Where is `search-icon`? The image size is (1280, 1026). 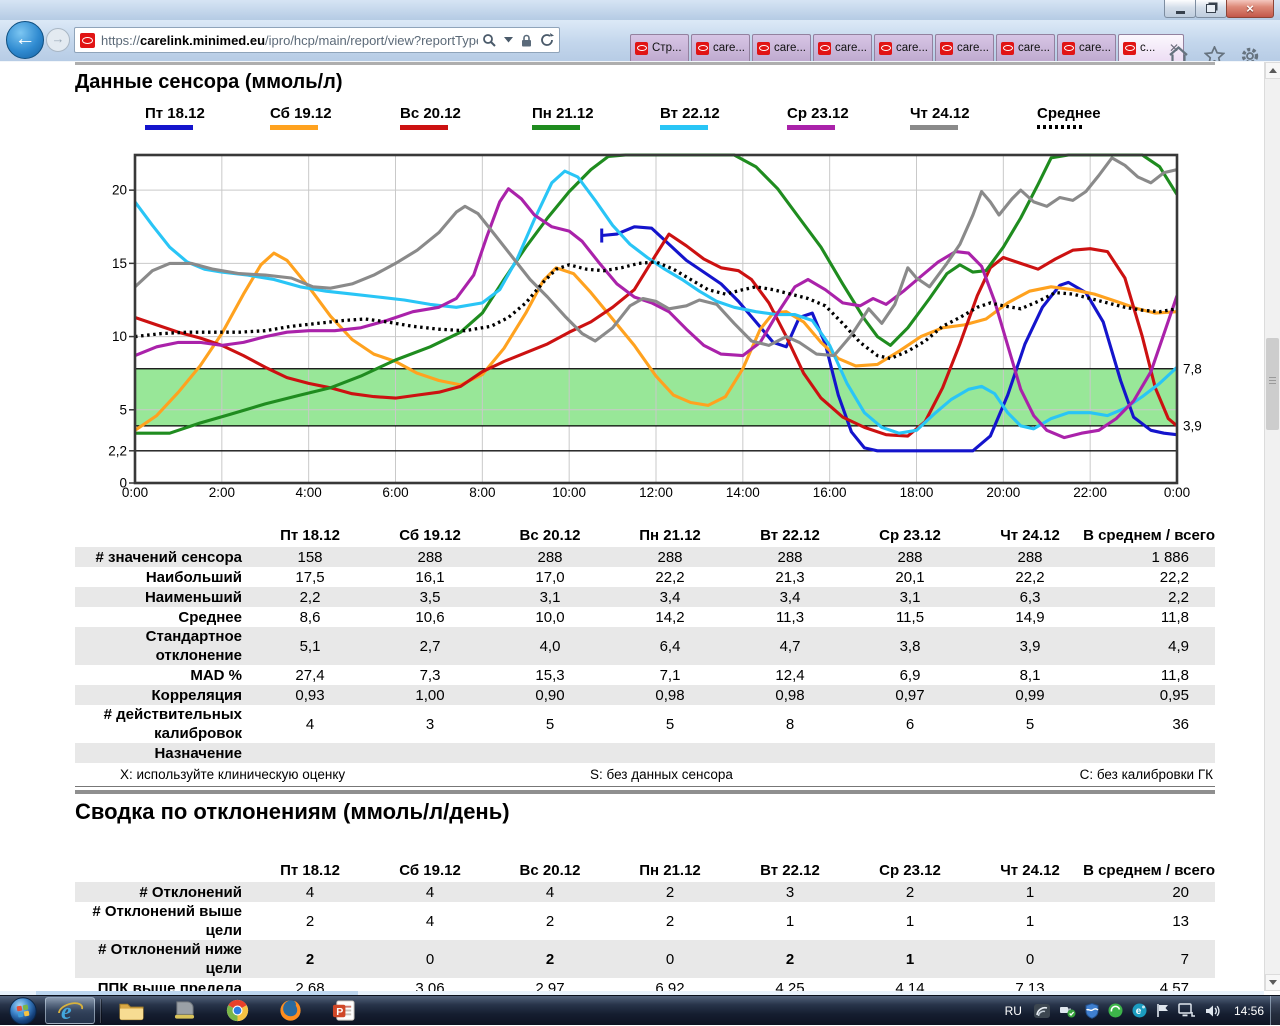 search-icon is located at coordinates (489, 40).